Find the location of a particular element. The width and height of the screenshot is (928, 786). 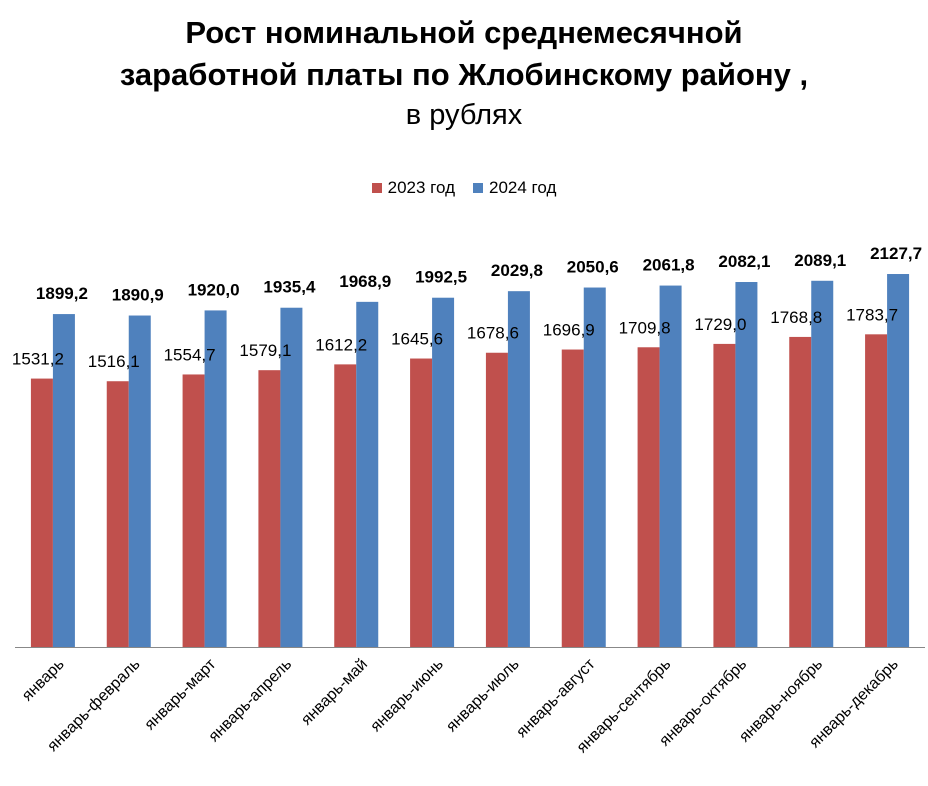

data-label-2024-8: 2061,8 is located at coordinates (669, 265).